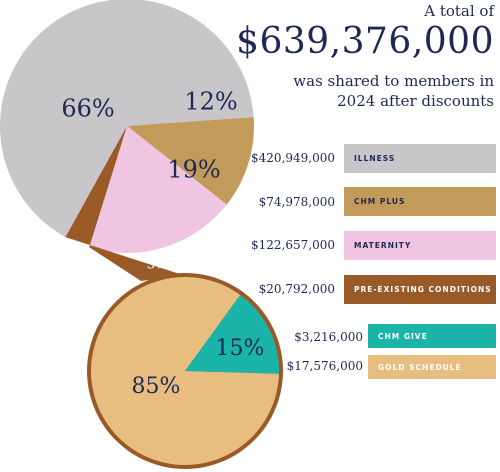 The width and height of the screenshot is (500, 472). I want to click on label-maternity-percent: 19%, so click(193, 170).